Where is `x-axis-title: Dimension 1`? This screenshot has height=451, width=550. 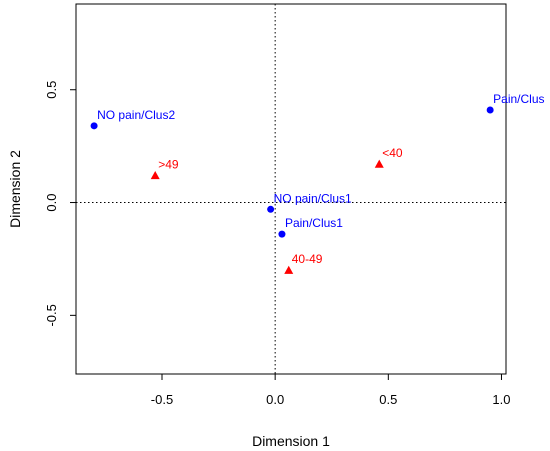
x-axis-title: Dimension 1 is located at coordinates (291, 441).